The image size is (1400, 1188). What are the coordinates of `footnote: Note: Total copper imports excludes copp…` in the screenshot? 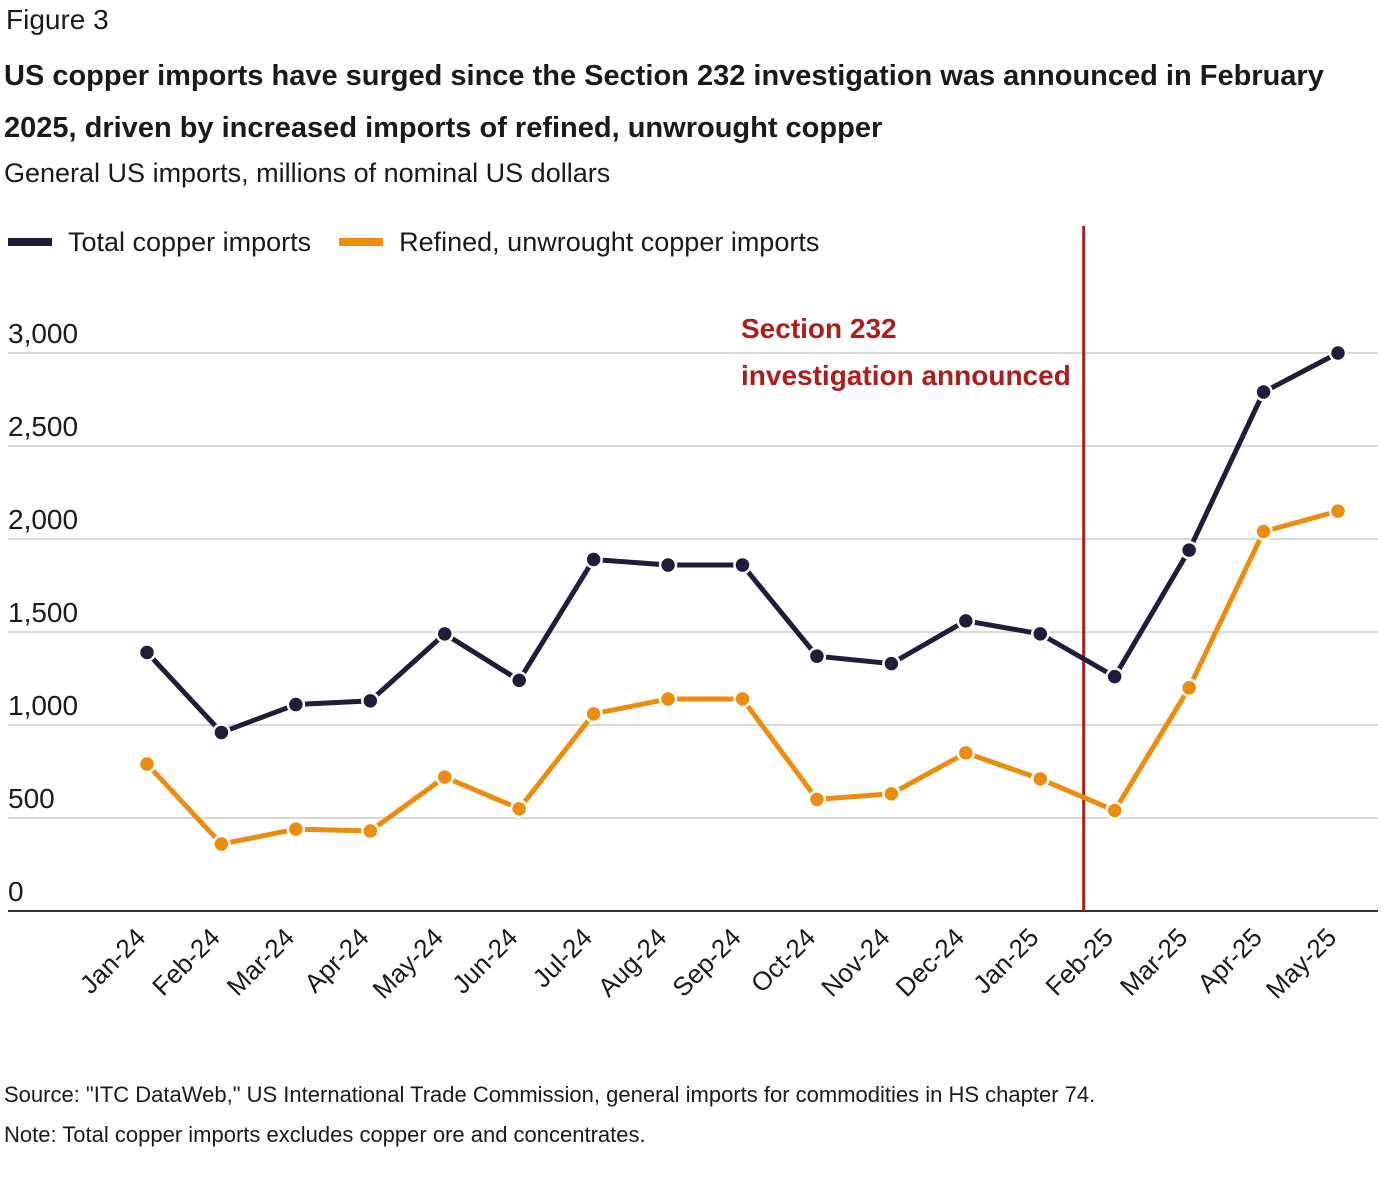 It's located at (325, 1134).